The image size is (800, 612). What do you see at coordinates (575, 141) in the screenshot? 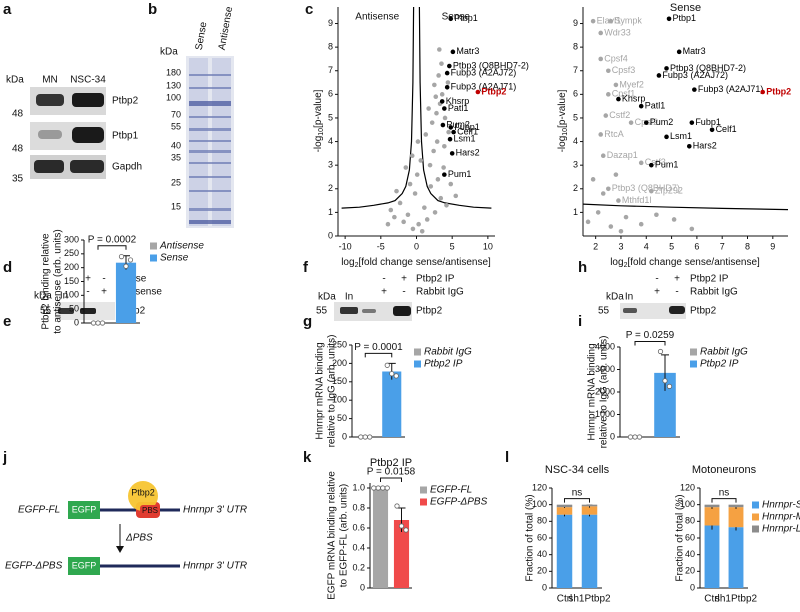
I see `y-tick-label: 4` at bounding box center [575, 141].